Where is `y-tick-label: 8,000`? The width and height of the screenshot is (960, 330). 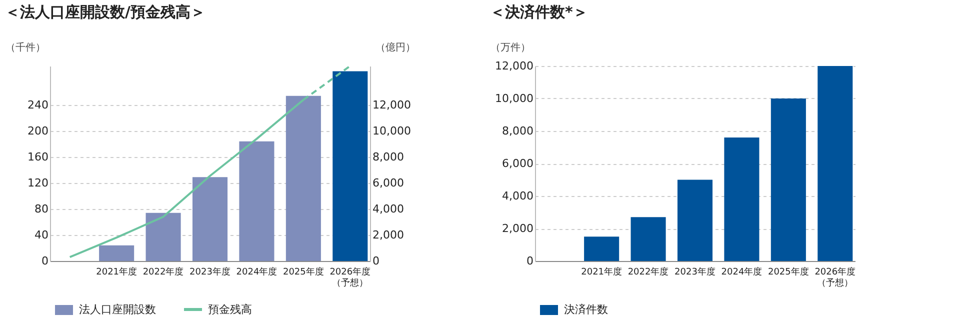
y-tick-label: 8,000 is located at coordinates (518, 131).